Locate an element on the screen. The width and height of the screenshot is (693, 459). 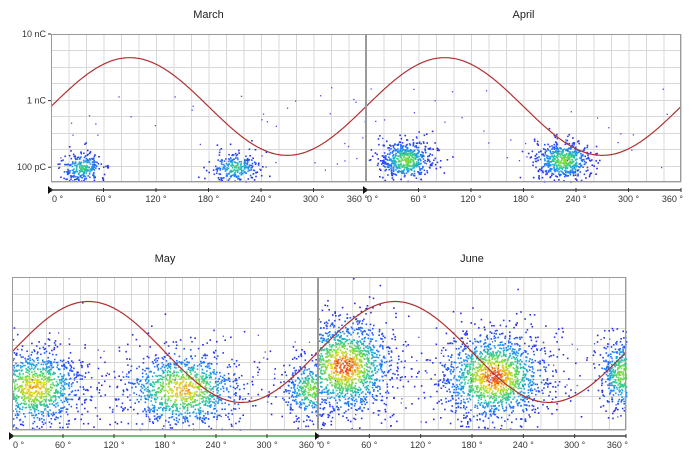
reference-sine-wave is located at coordinates (208, 107).